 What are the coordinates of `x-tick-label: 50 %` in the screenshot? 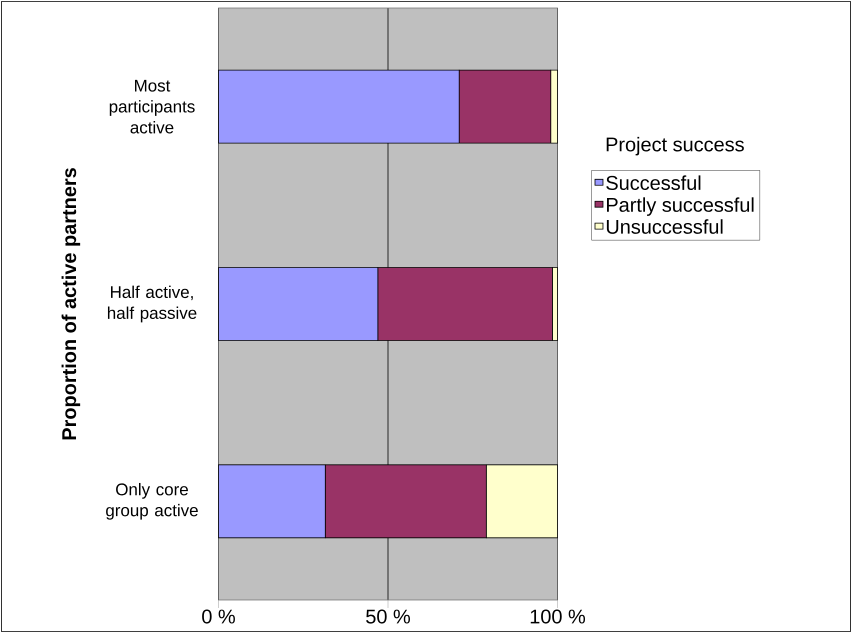 It's located at (388, 617).